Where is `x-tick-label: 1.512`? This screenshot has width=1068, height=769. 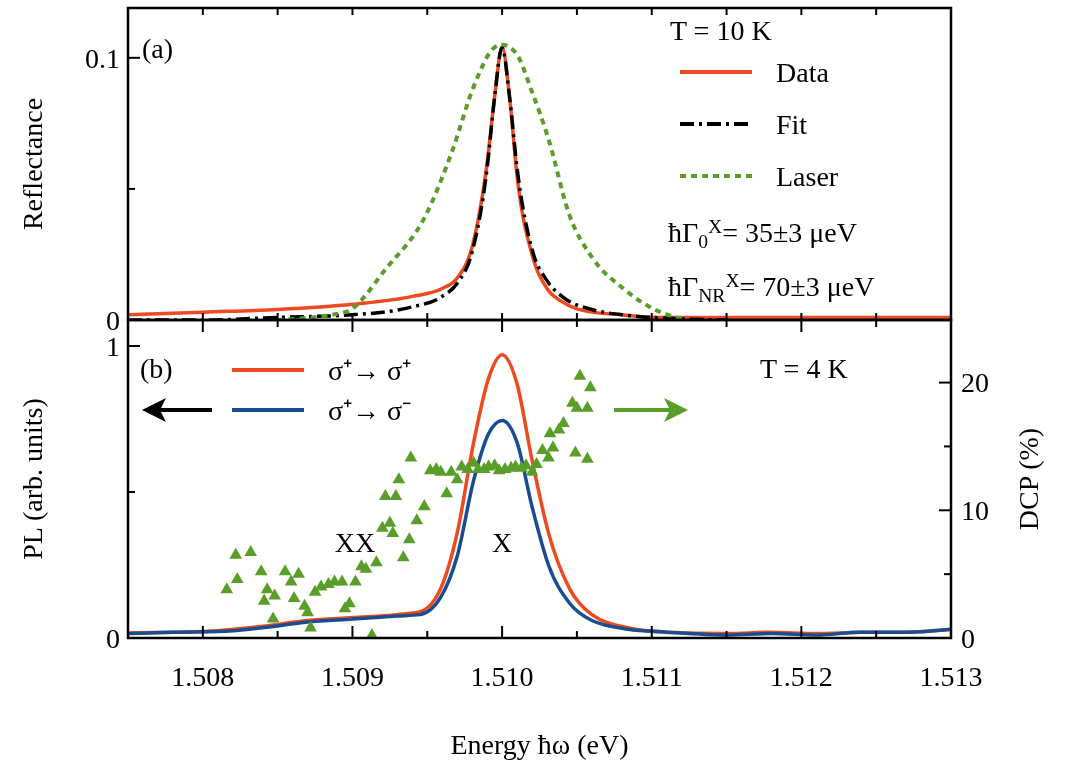 x-tick-label: 1.512 is located at coordinates (801, 676).